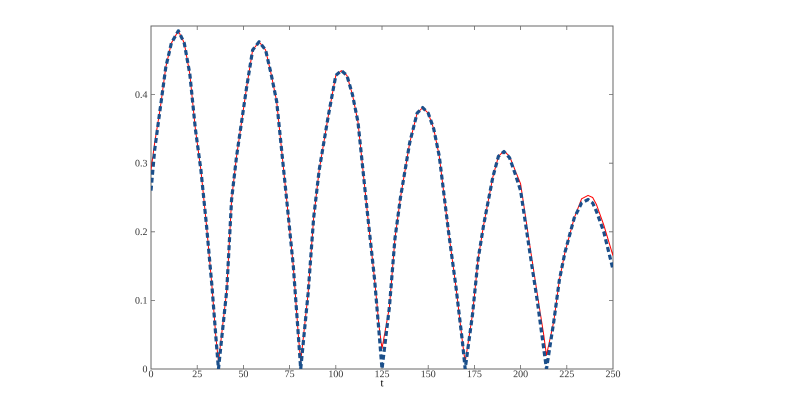 This screenshot has width=800, height=412. Describe the element at coordinates (141, 163) in the screenshot. I see `y-tick-label: 0.3` at that location.